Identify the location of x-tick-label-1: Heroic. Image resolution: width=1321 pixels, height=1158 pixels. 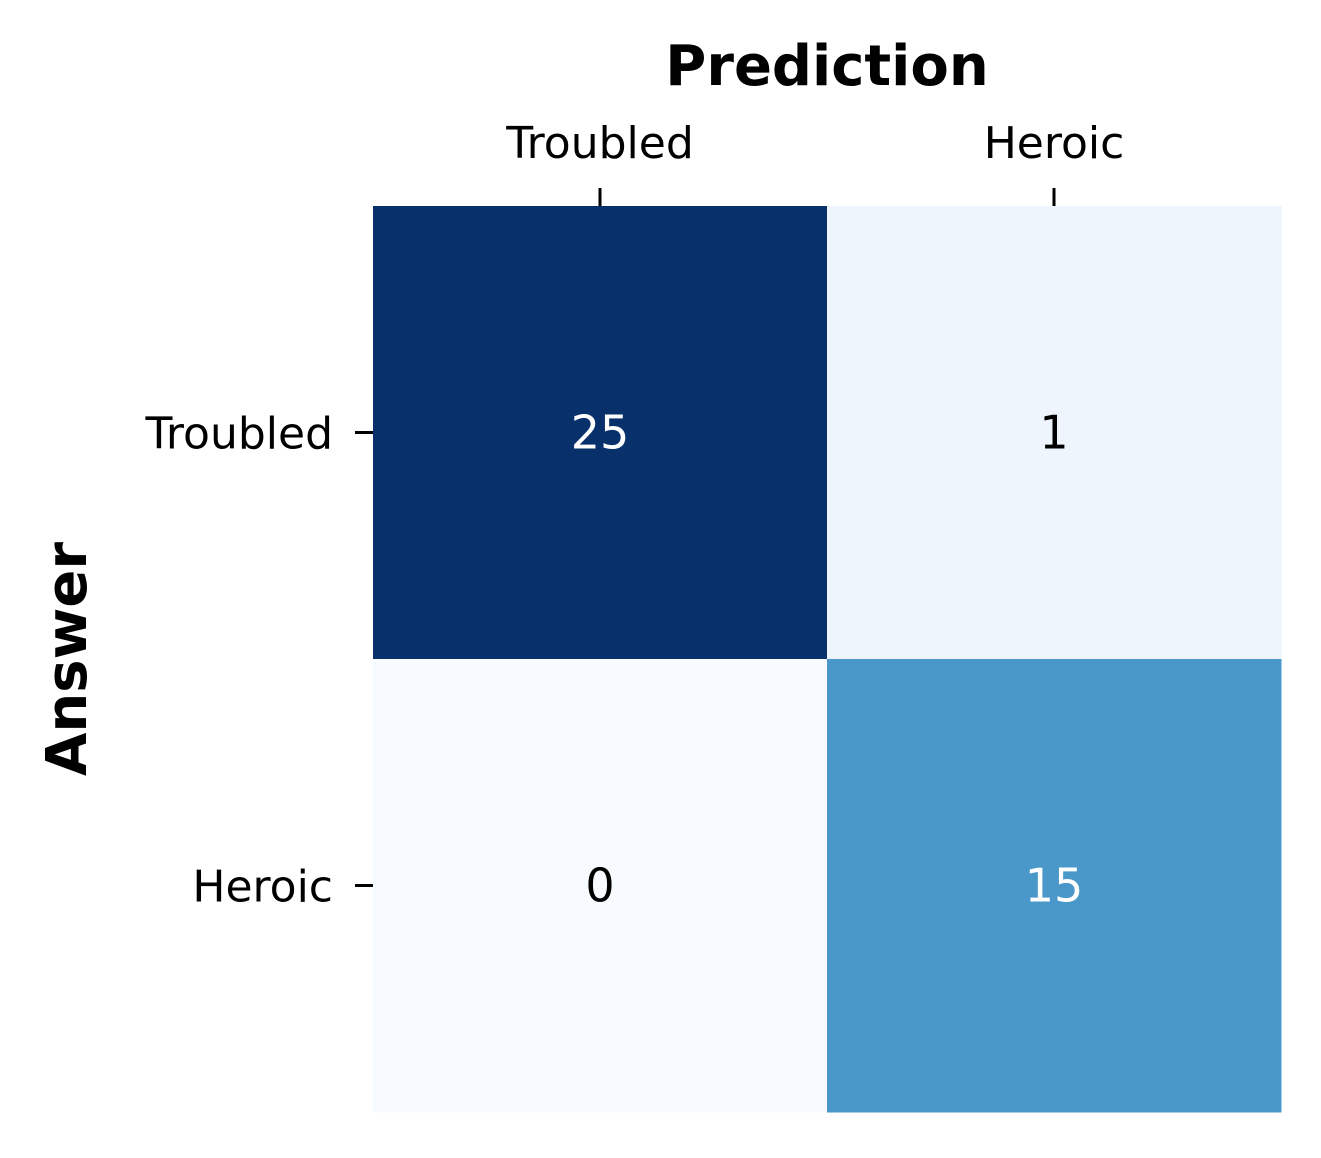
(1054, 143).